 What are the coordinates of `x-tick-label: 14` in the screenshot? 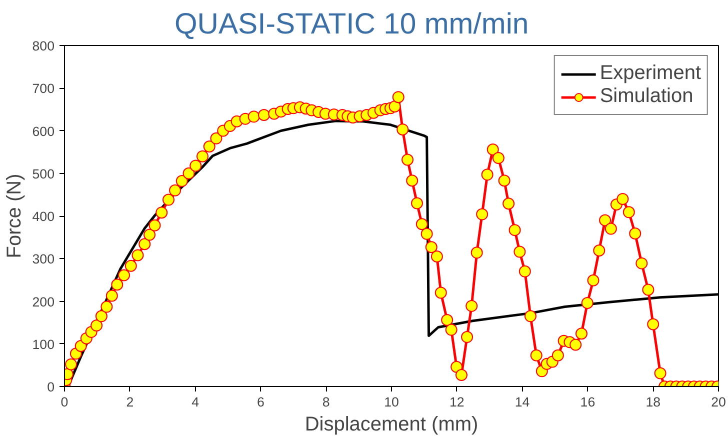 It's located at (522, 402).